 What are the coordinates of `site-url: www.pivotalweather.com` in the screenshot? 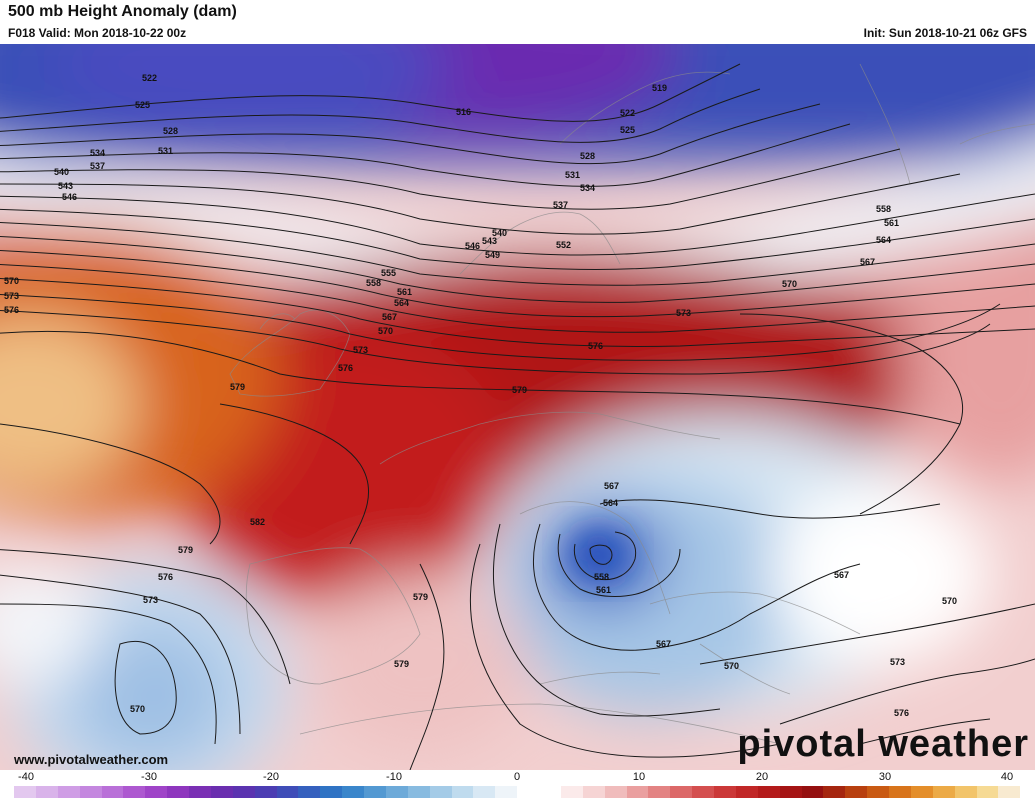 It's located at (91, 759).